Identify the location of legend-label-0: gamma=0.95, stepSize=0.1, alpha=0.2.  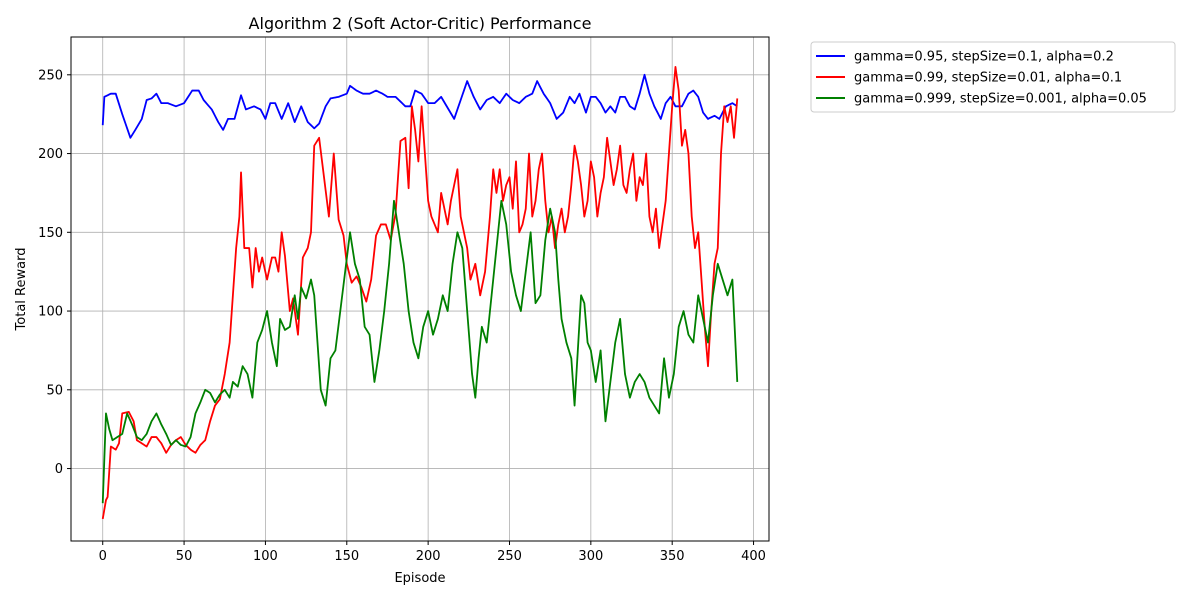
(984, 57).